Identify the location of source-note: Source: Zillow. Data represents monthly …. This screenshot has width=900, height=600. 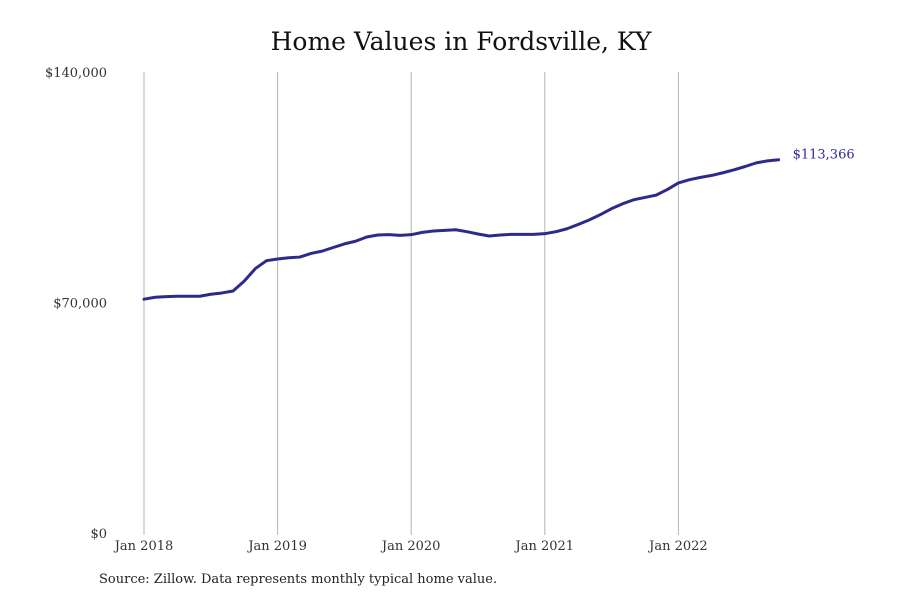
(298, 579).